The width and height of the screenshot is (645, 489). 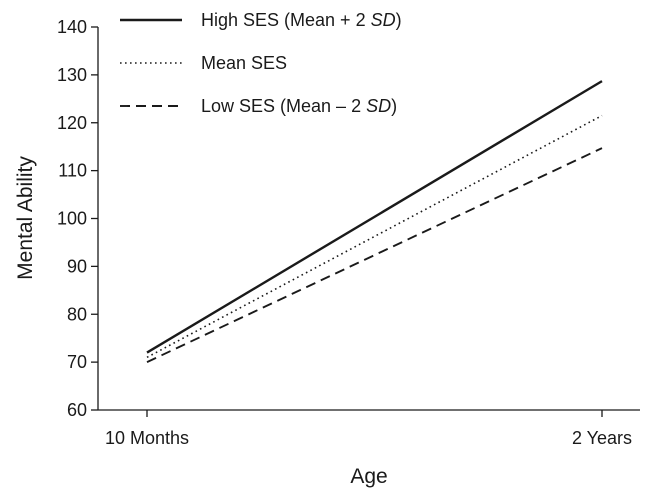 I want to click on legend-label: Mean SES, so click(x=244, y=63).